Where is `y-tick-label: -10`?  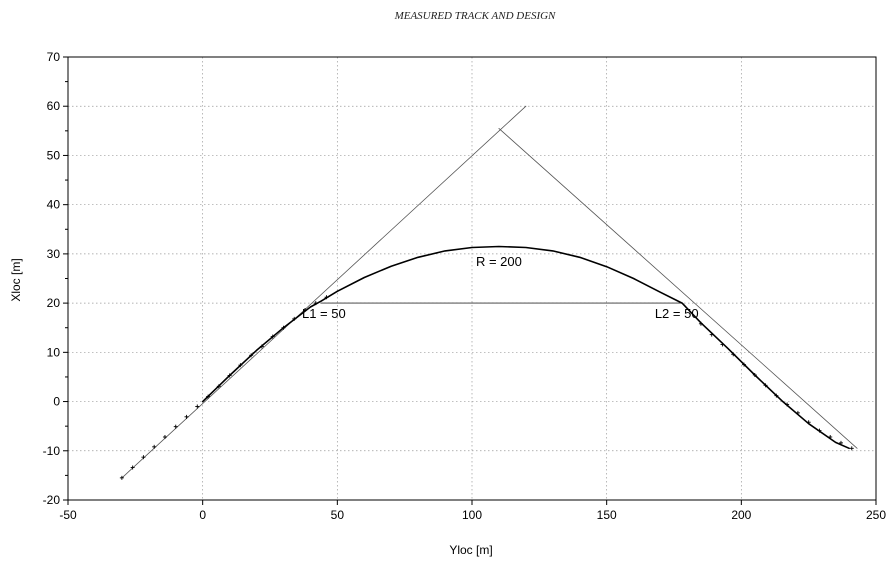 y-tick-label: -10 is located at coordinates (52, 451).